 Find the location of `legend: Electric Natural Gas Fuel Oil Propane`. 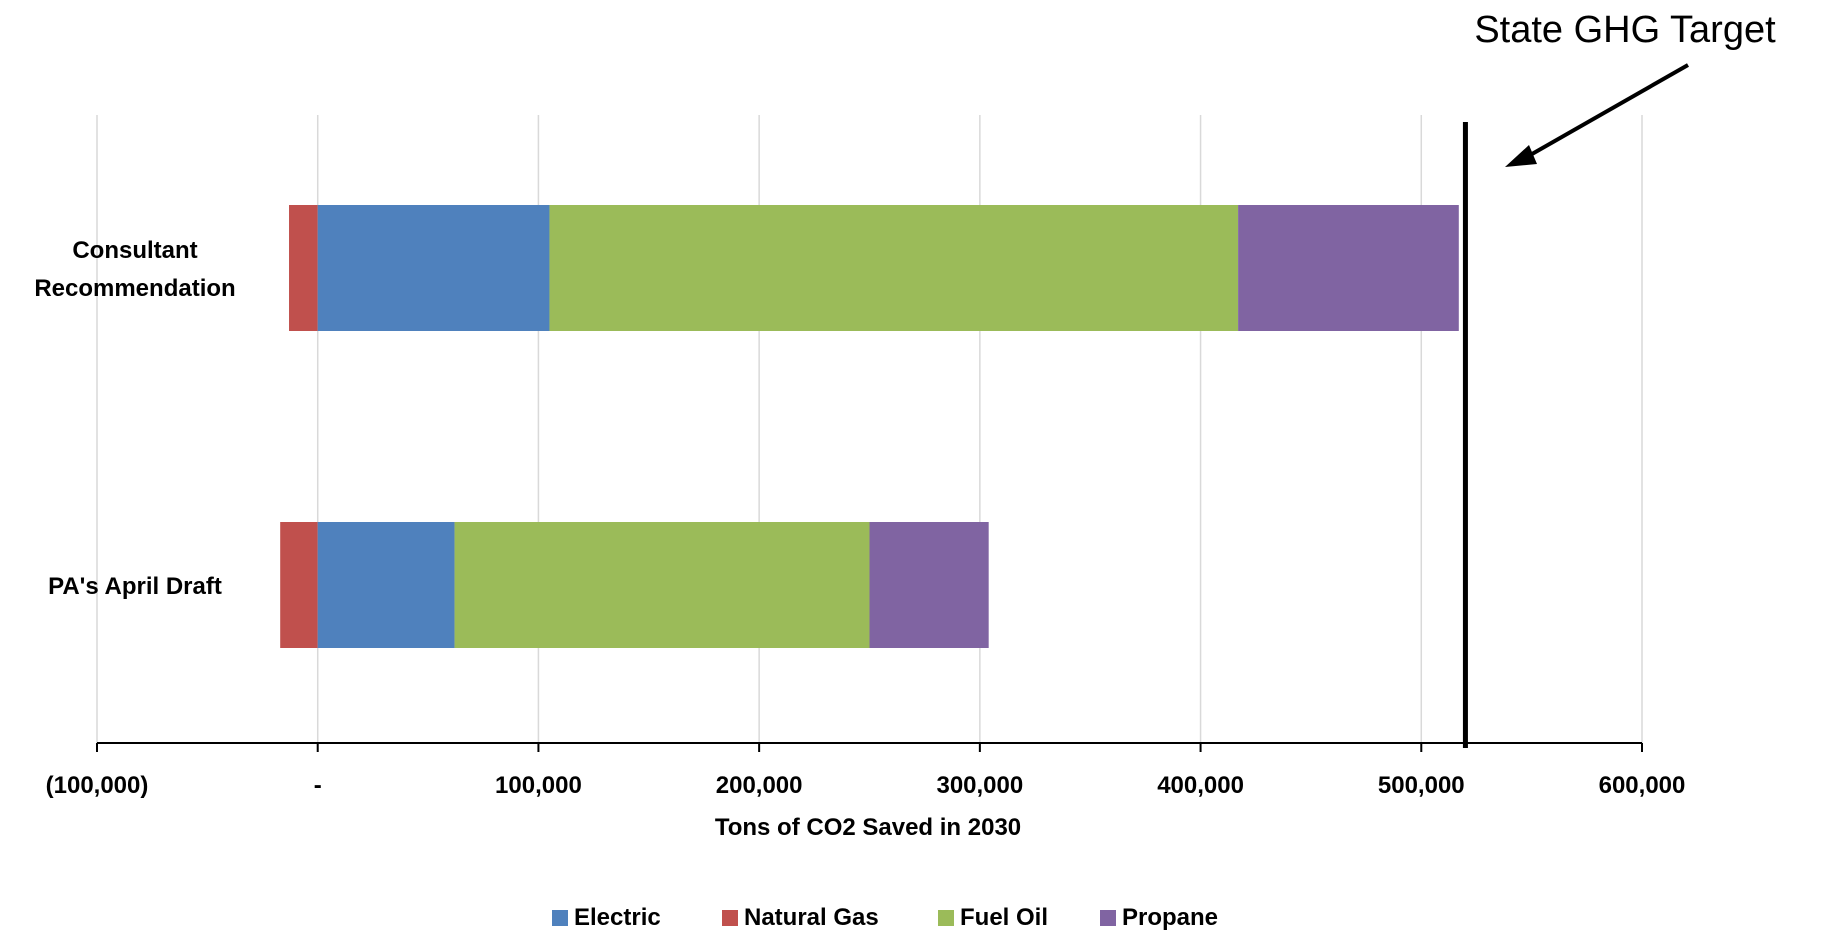

legend: Electric Natural Gas Fuel Oil Propane is located at coordinates (885, 917).